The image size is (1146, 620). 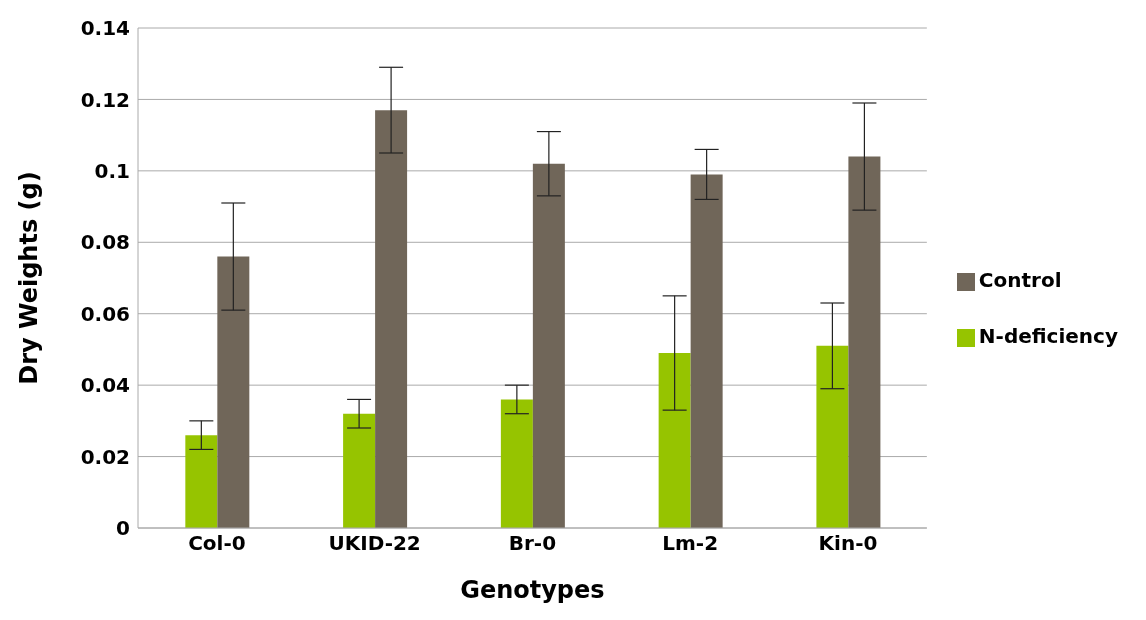 What do you see at coordinates (1020, 280) in the screenshot?
I see `legend-label: Control` at bounding box center [1020, 280].